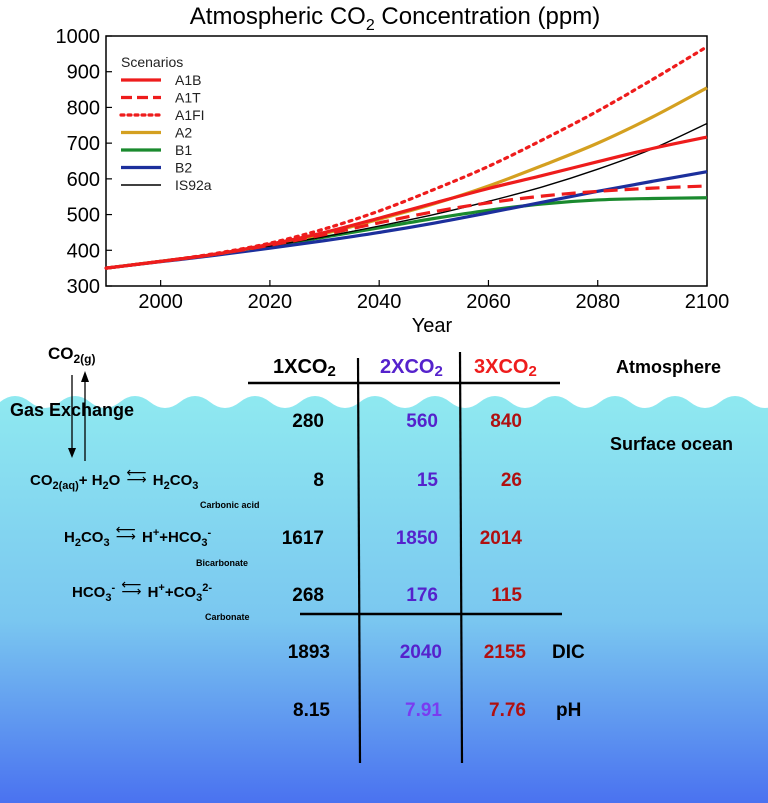 This screenshot has width=768, height=803. Describe the element at coordinates (83, 287) in the screenshot. I see `y-tick-label: 300` at that location.